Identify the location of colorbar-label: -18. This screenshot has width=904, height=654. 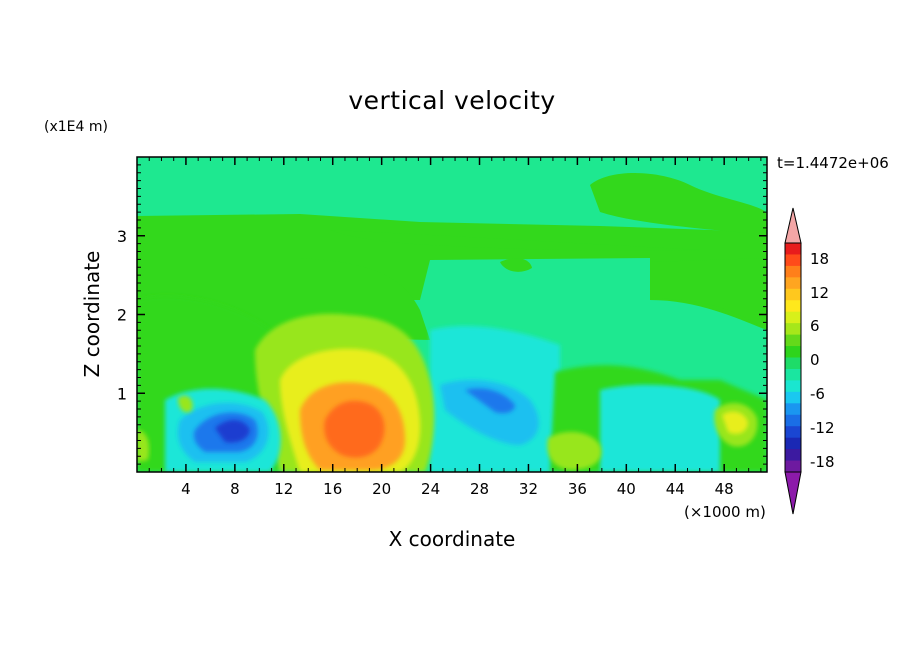
(822, 462).